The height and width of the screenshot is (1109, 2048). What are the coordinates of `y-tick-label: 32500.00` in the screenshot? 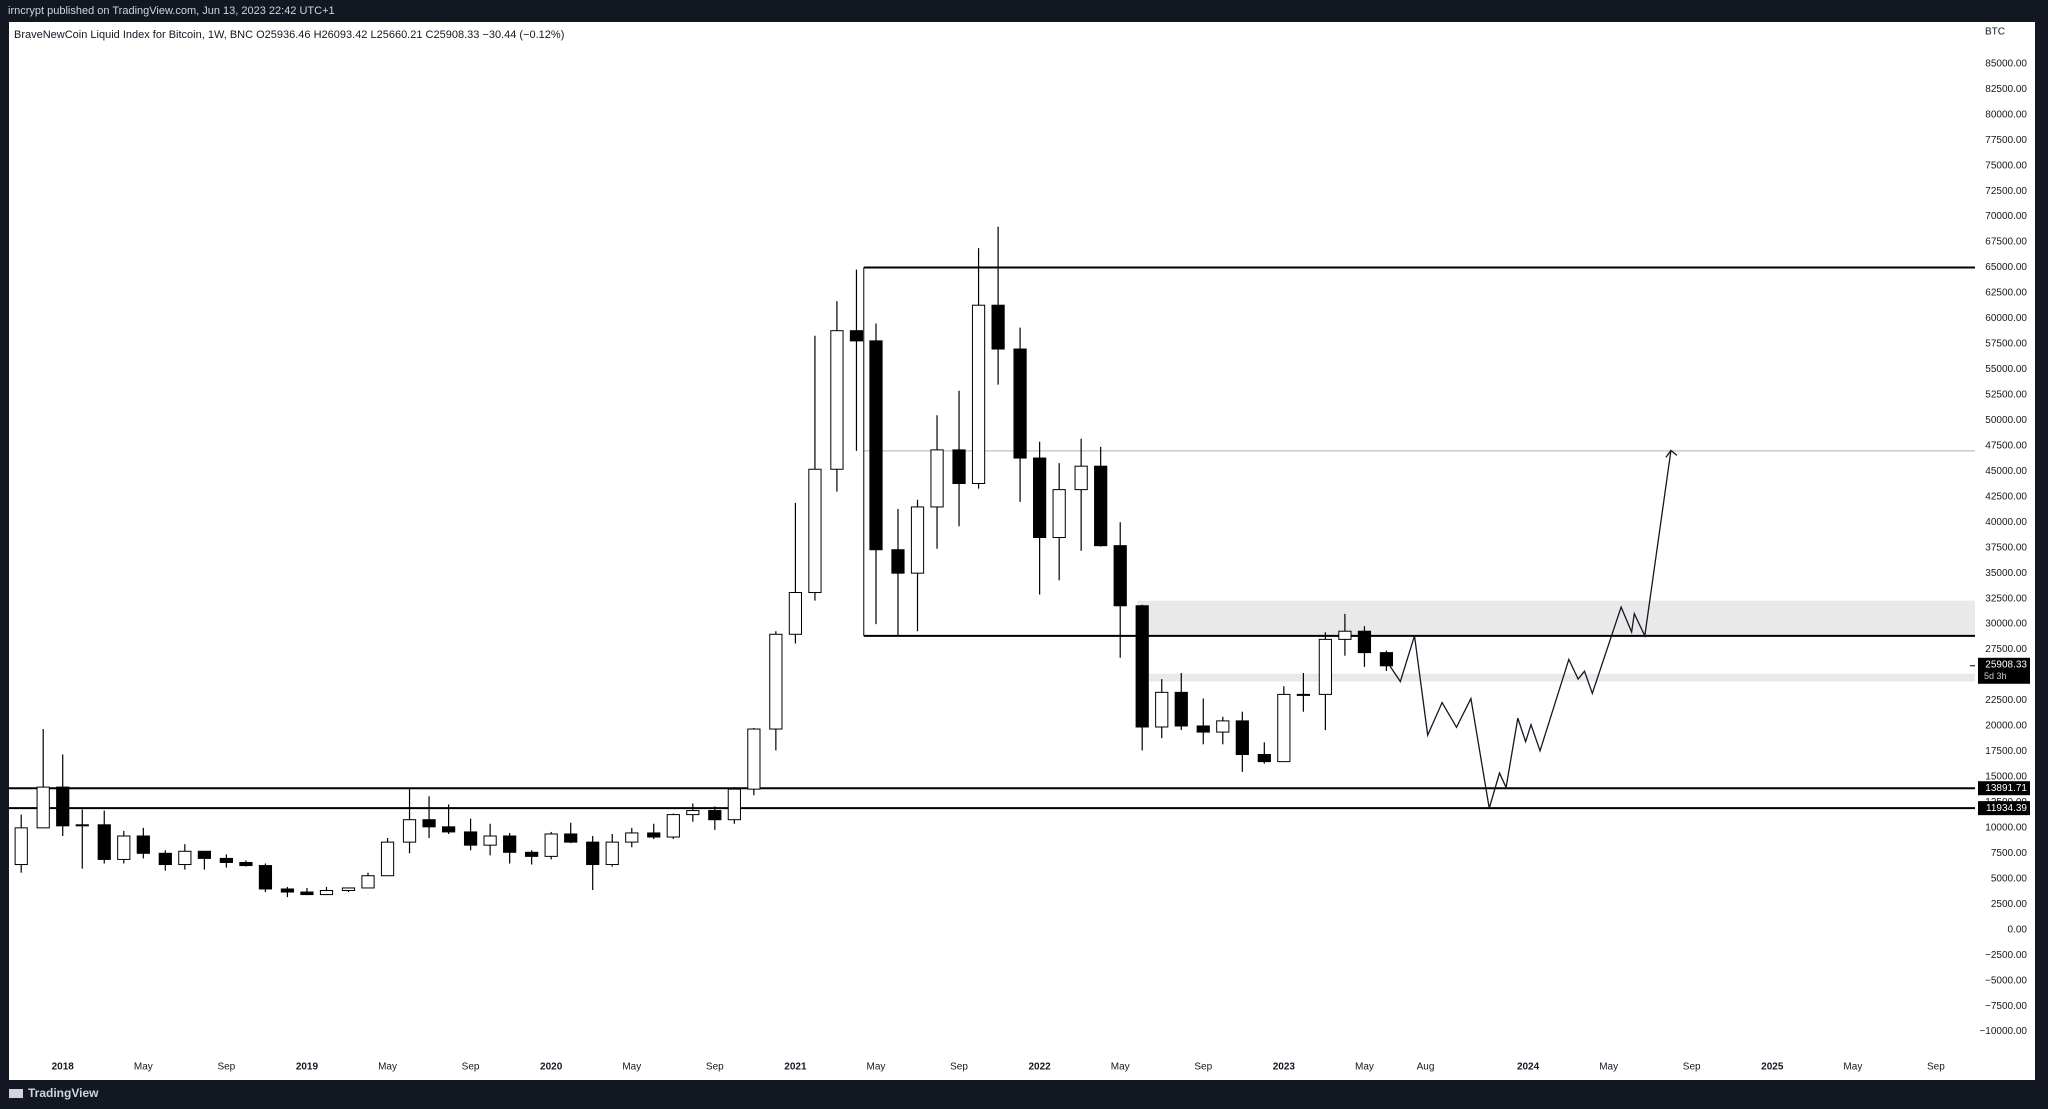 It's located at (2006, 598).